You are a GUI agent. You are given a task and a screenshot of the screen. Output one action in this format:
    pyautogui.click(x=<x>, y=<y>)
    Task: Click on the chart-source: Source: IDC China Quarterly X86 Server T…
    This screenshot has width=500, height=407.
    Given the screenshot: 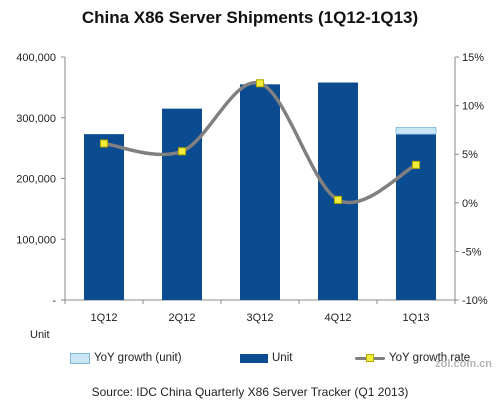 What is the action you would take?
    pyautogui.click(x=250, y=392)
    